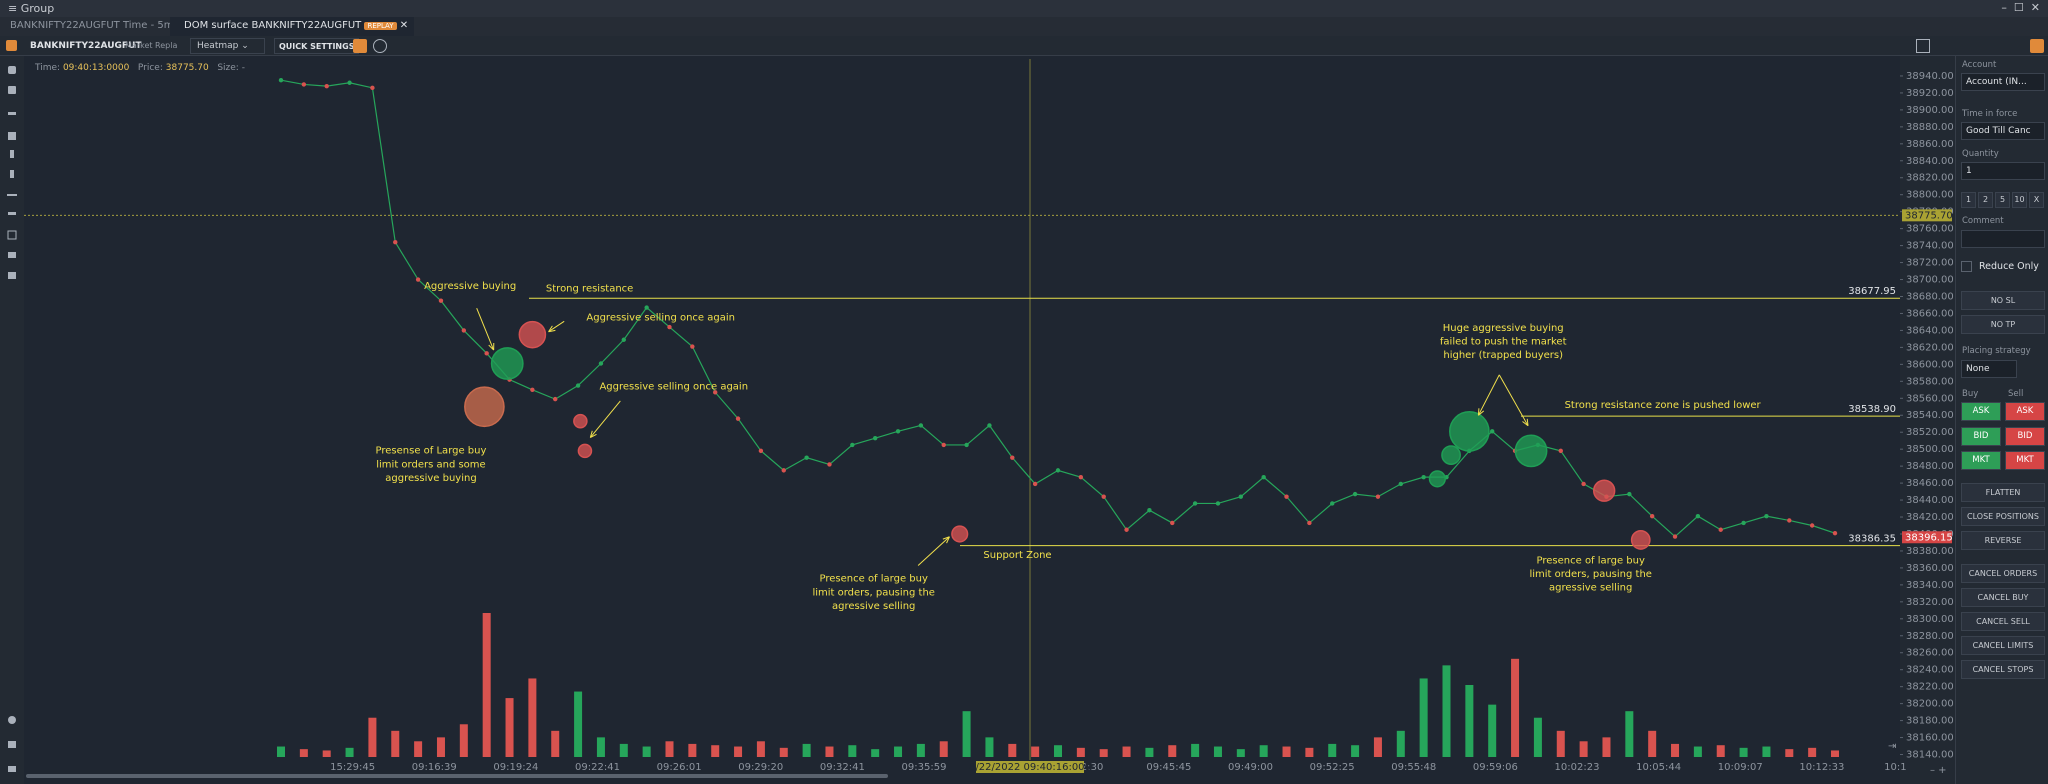 The image size is (2048, 784). What do you see at coordinates (1966, 266) in the screenshot?
I see `reduce-only-checkbox` at bounding box center [1966, 266].